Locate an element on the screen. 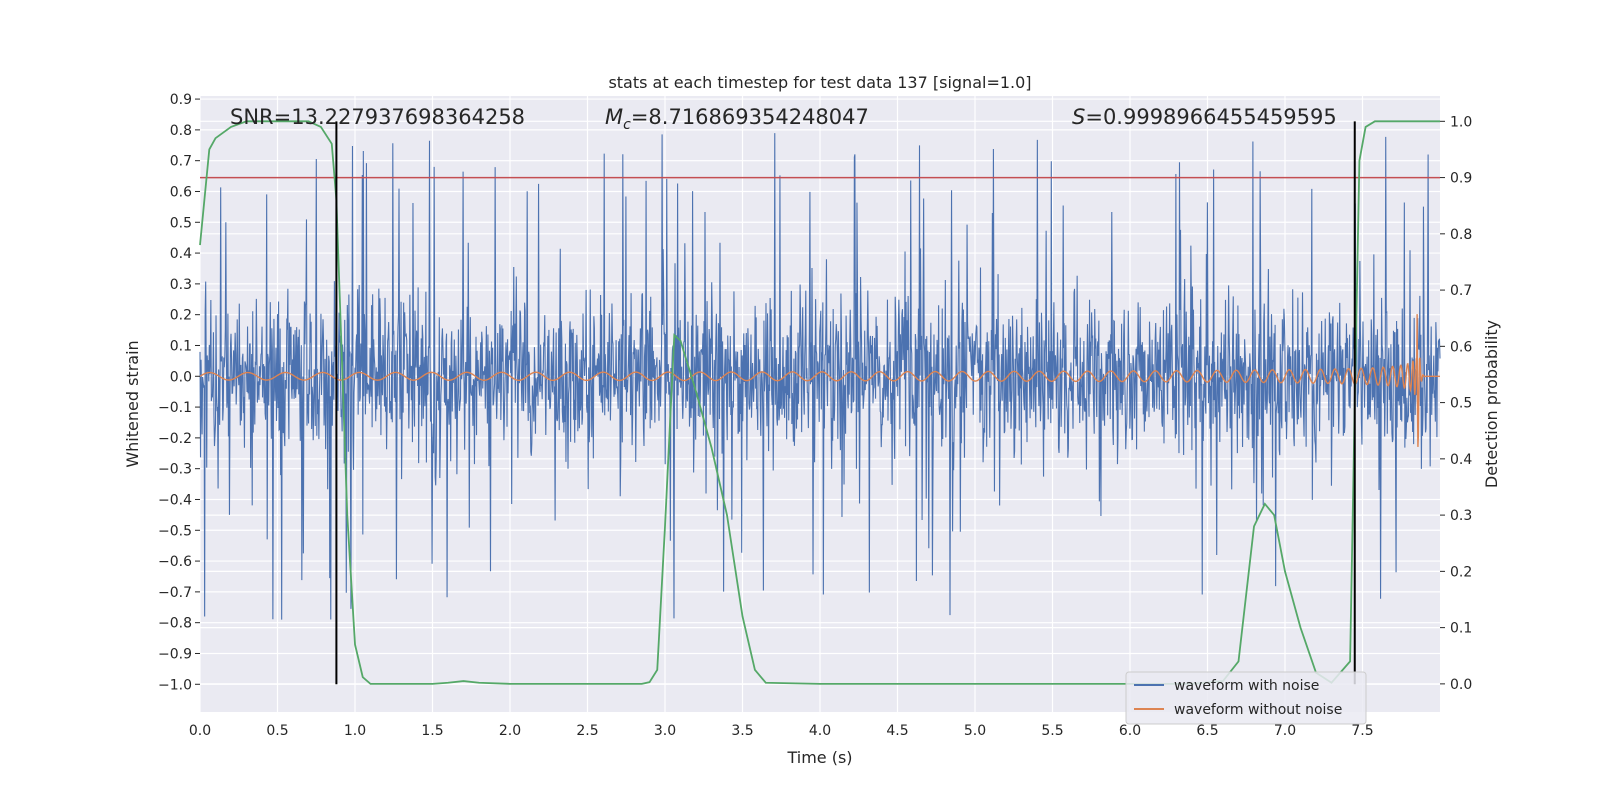 The width and height of the screenshot is (1600, 800). y-right-tick-label: 0.4 is located at coordinates (1461, 460).